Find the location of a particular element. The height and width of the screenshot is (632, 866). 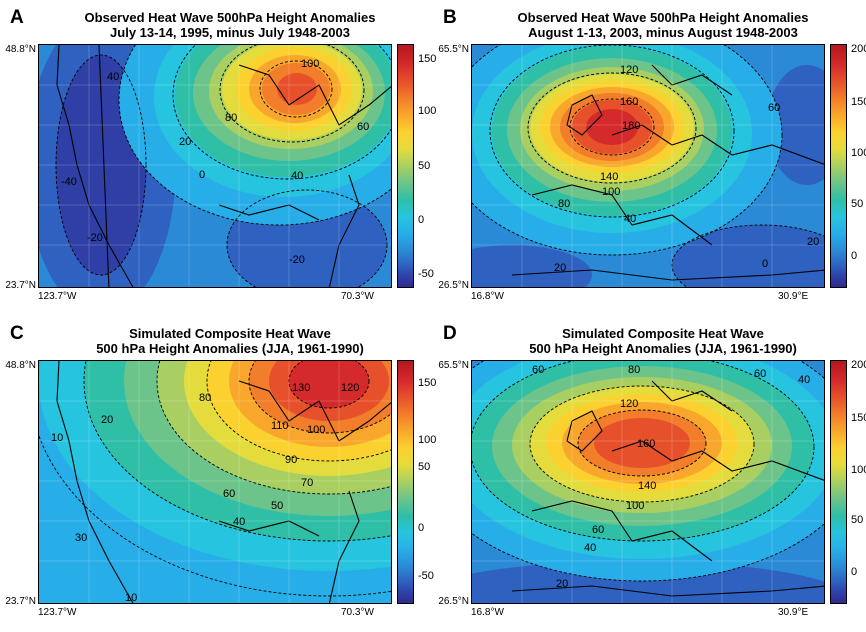

contour-label: 140 is located at coordinates (647, 486).